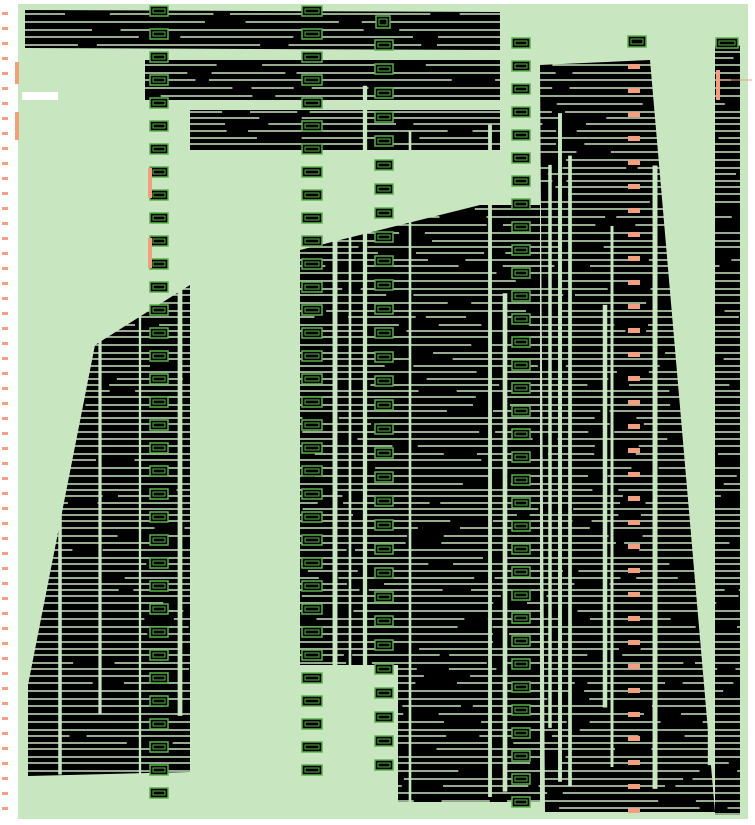 This screenshot has width=755, height=825. Describe the element at coordinates (345, 130) in the screenshot. I see `edge-bundle` at that location.